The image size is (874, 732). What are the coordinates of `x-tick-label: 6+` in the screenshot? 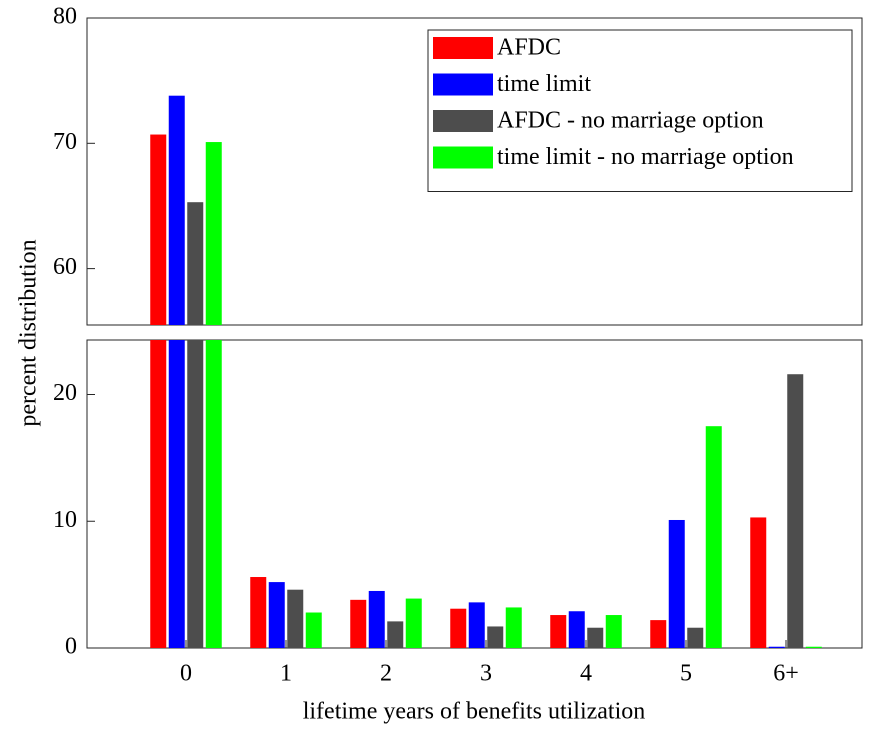 It's located at (786, 674).